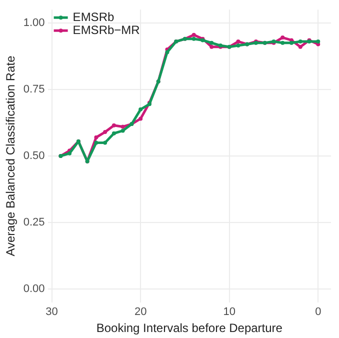  I want to click on legend-label: EMSRb−MR, so click(106, 29).